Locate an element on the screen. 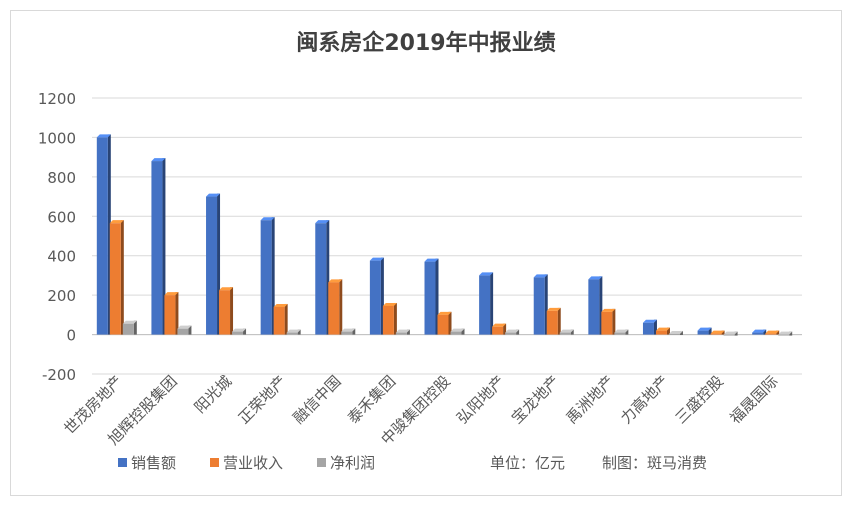 The image size is (852, 505). y-tick-label: 200 is located at coordinates (61, 296).